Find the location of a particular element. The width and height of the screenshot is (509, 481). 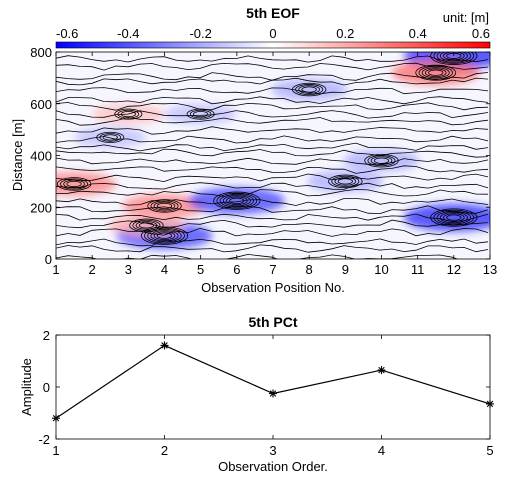

pct-y-tick-label: 2 is located at coordinates (46, 335).